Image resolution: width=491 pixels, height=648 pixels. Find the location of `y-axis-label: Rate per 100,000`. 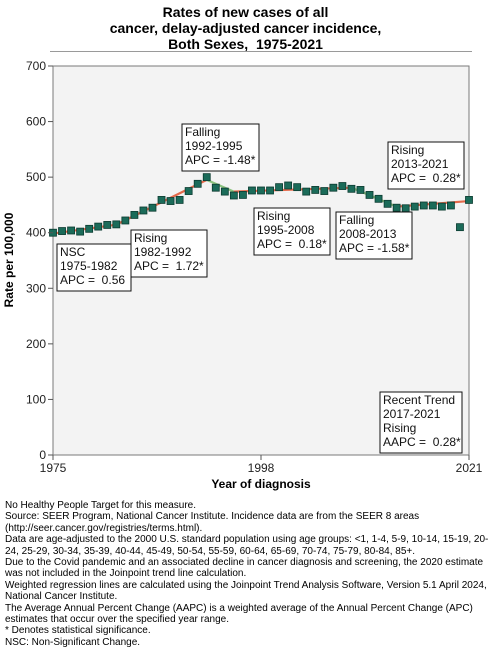

y-axis-label: Rate per 100,000 is located at coordinates (9, 259).